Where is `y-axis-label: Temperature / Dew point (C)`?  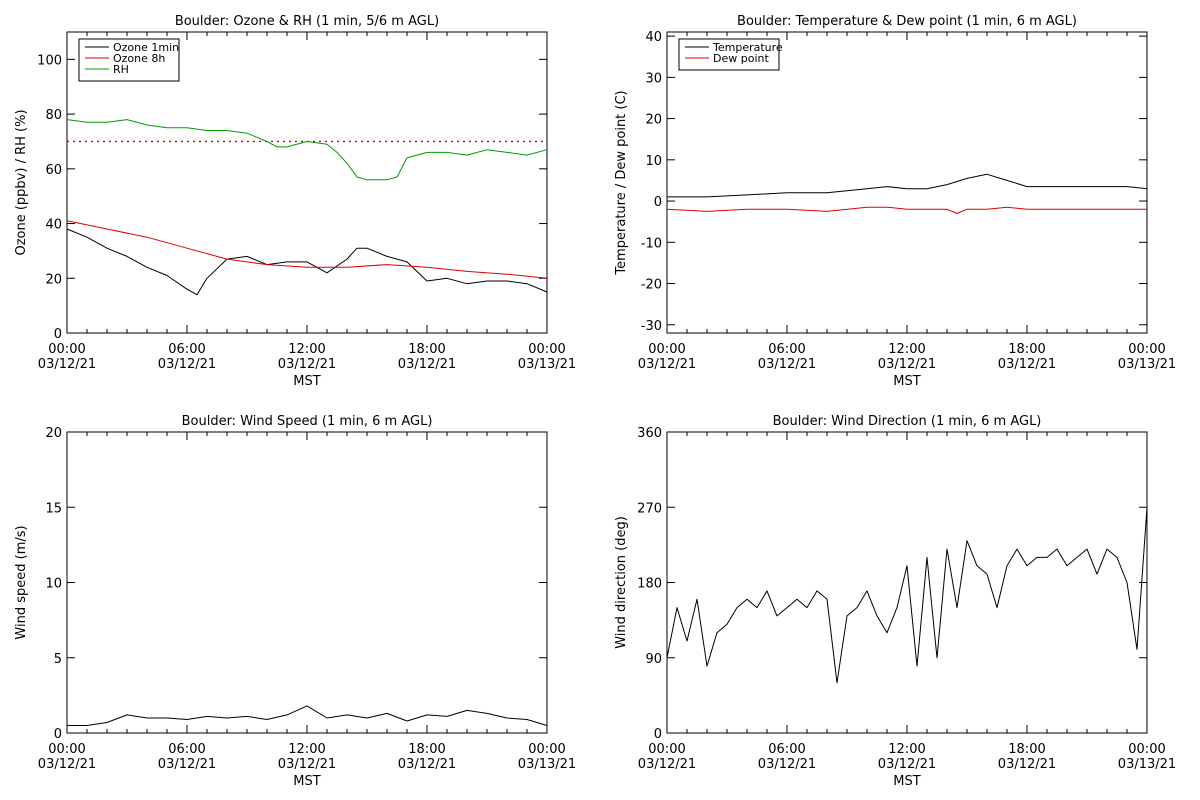 y-axis-label: Temperature / Dew point (C) is located at coordinates (621, 182).